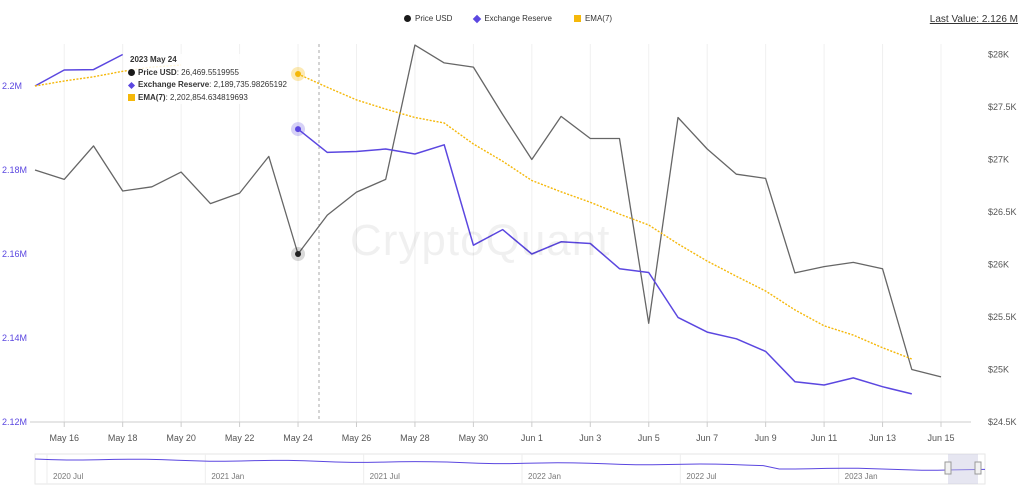 This screenshot has height=502, width=1024. I want to click on legend: Price USD Exchange Reserve EMA(7), so click(508, 18).